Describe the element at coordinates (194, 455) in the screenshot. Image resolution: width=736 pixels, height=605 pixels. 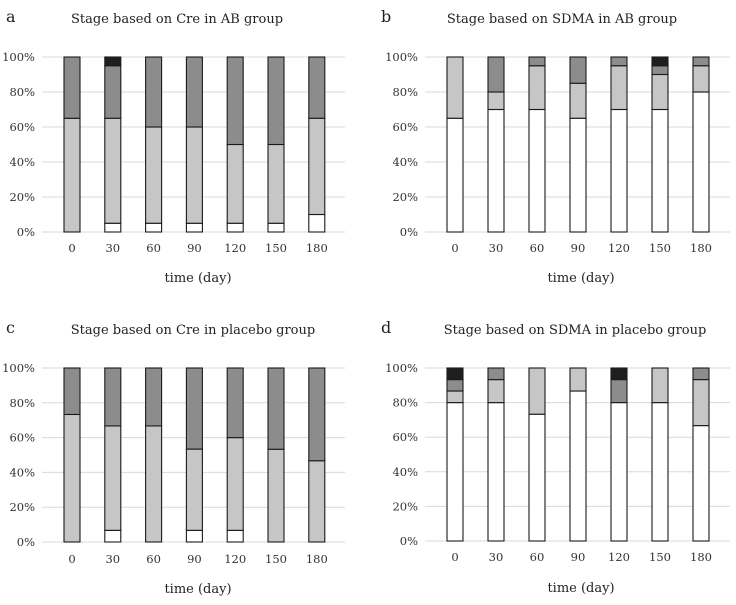
I see `bars-c` at that location.